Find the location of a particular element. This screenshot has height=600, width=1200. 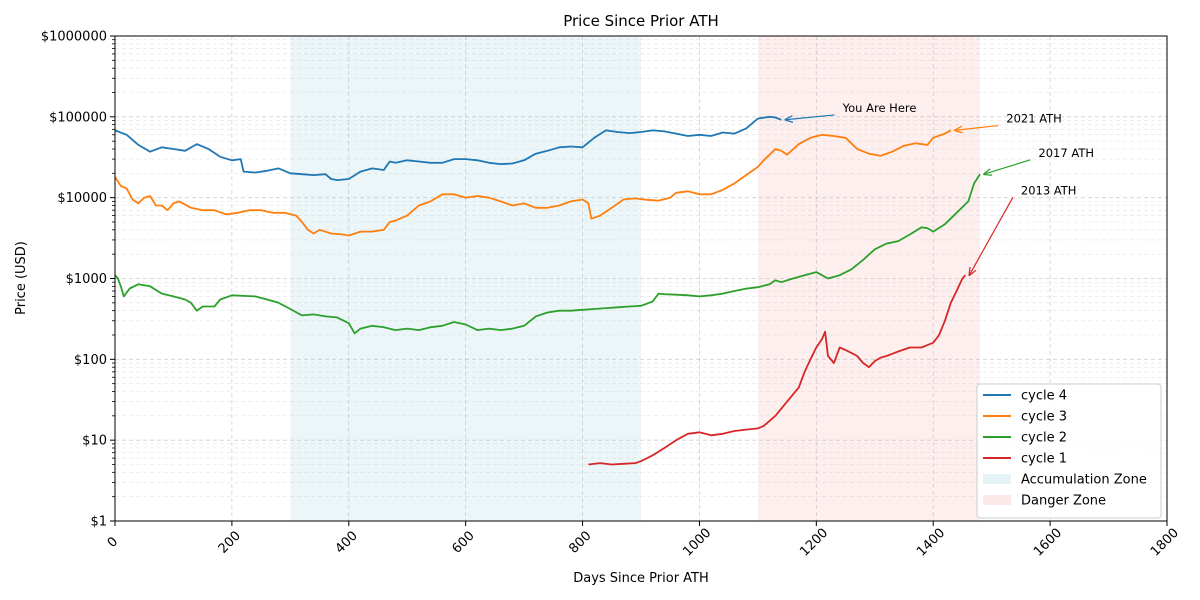

y-axis-ticks: $1 $10 $100 $1000 $10000 $100000 $1000000 is located at coordinates (78, 280).